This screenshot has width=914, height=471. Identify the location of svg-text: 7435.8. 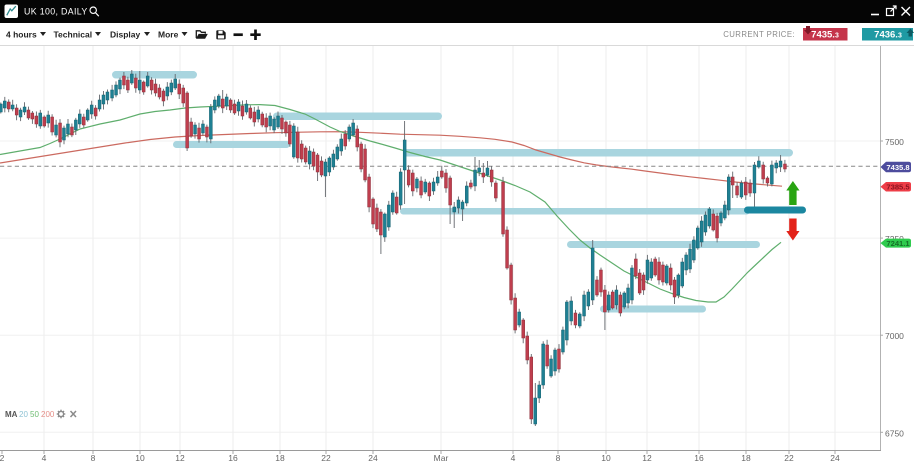
(897, 167).